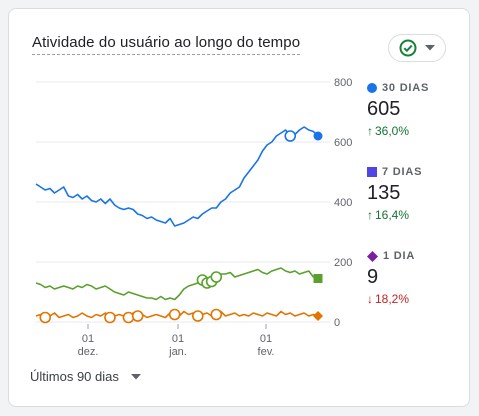 The width and height of the screenshot is (479, 416). Describe the element at coordinates (391, 278) in the screenshot. I see `stat-1-day: 1 DIA 9 ↓ 18,2%` at that location.